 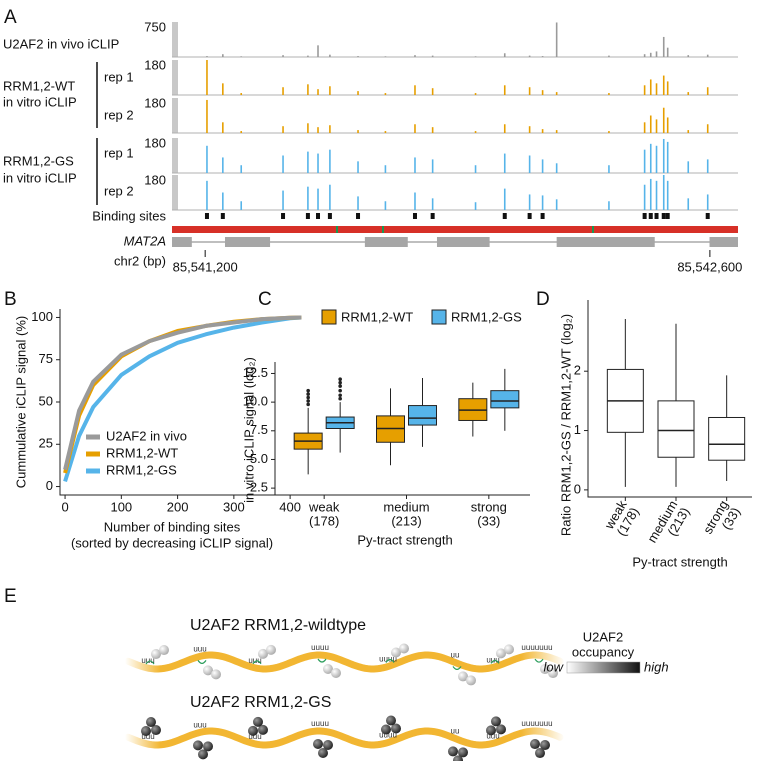 What do you see at coordinates (129, 215) in the screenshot?
I see `binding-sites-label: Binding sites` at bounding box center [129, 215].